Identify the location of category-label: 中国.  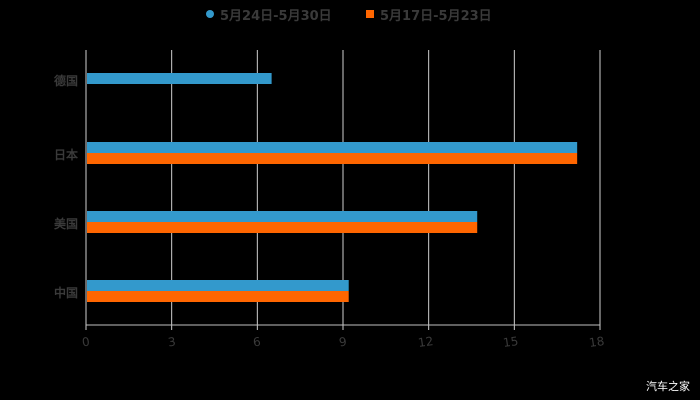
(65, 293).